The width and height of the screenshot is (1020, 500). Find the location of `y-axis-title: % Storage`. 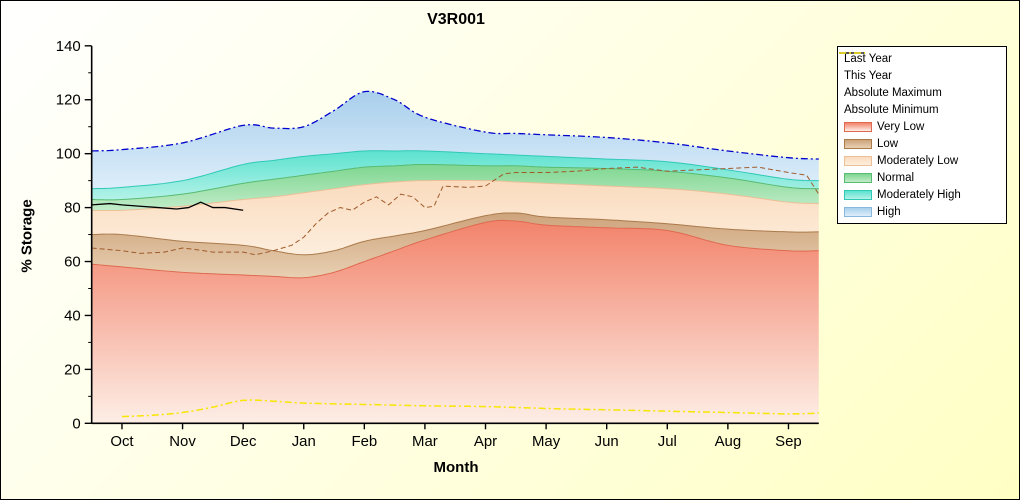

y-axis-title: % Storage is located at coordinates (27, 236).